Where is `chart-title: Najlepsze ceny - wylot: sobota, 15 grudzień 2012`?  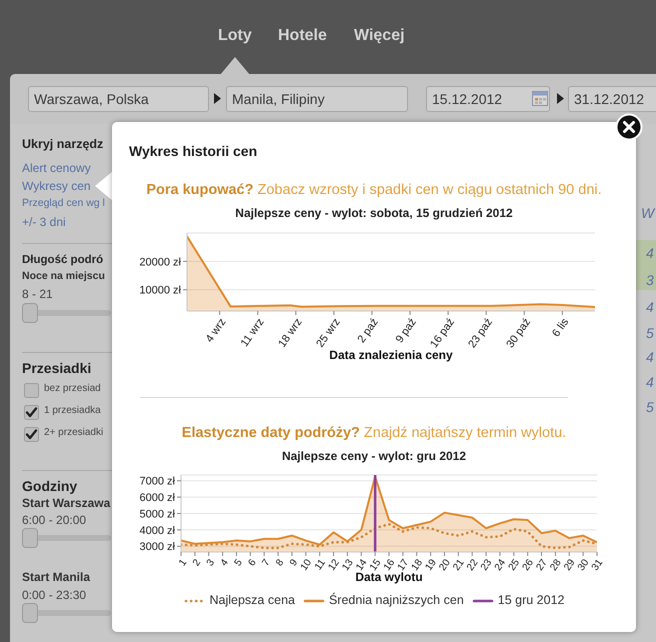
chart-title: Najlepsze ceny - wylot: sobota, 15 grudzień 2012 is located at coordinates (374, 213).